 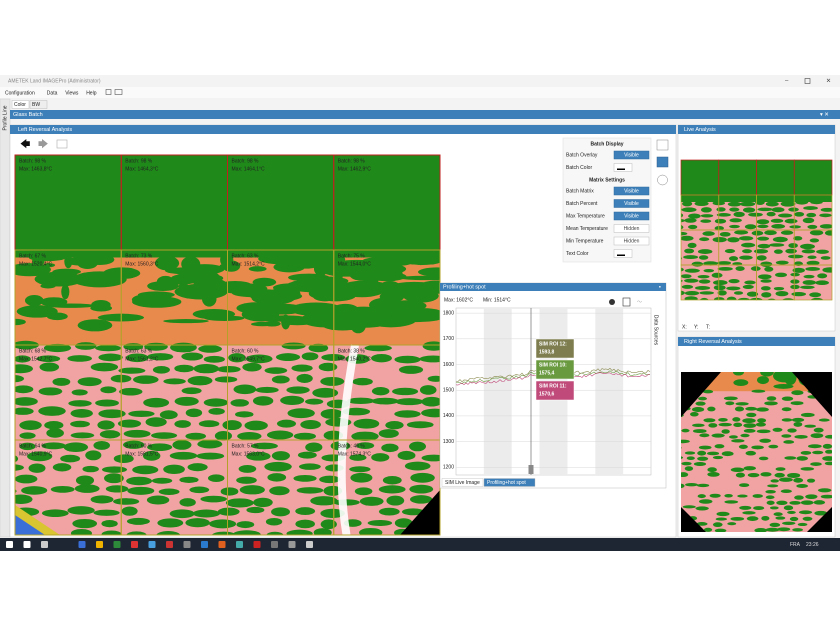 I want to click on panel-tab: SIM Live Image, so click(x=462, y=483).